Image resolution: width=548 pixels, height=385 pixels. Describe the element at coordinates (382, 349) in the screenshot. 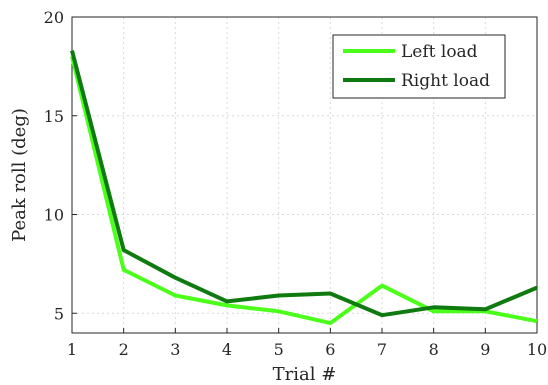

I see `x-tick-label: 7` at that location.